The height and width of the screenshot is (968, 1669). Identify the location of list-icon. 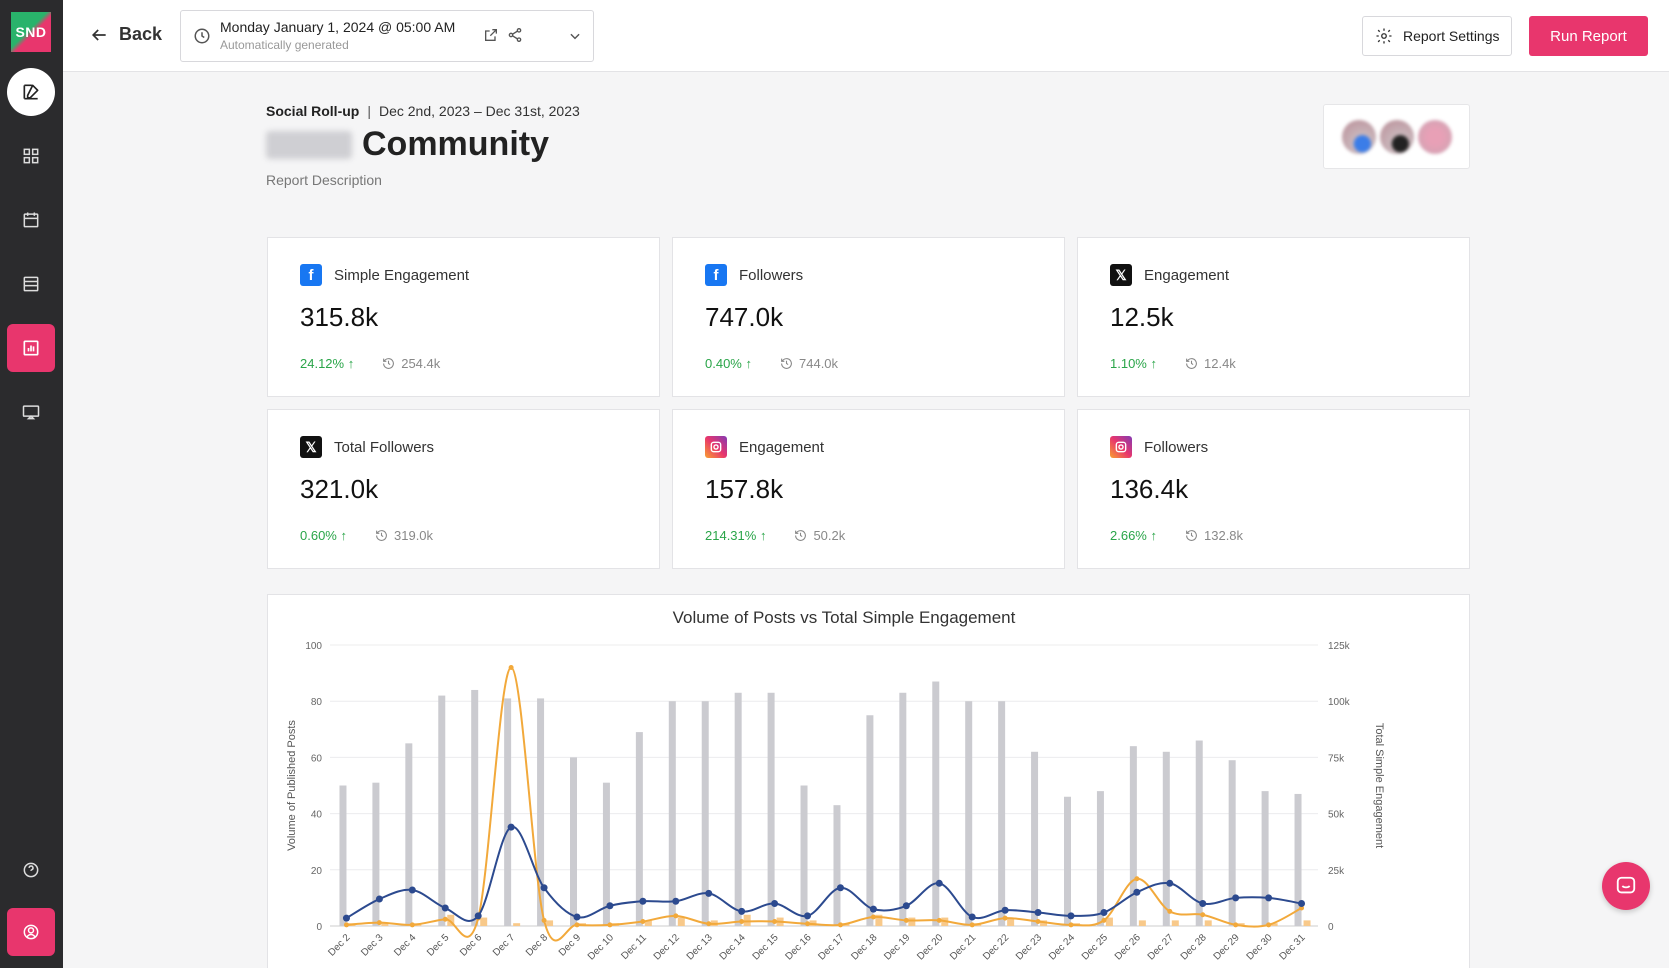
(31, 284).